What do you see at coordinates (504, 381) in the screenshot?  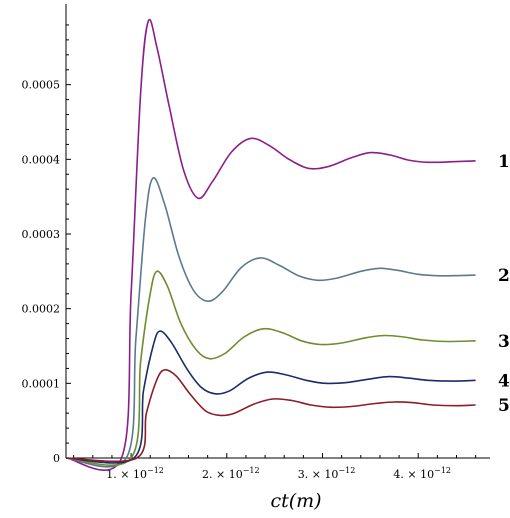 I see `series-label-4: 4` at bounding box center [504, 381].